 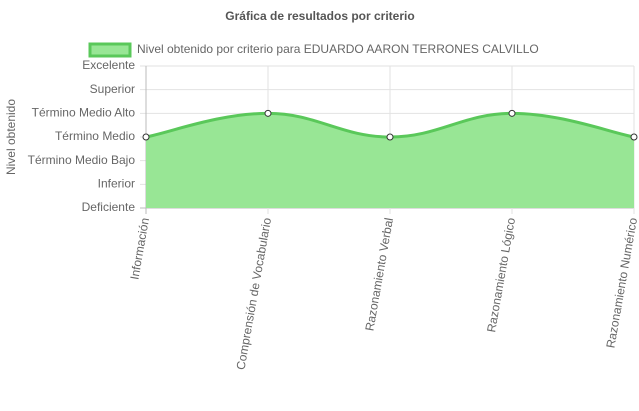 I want to click on x-tick-label: Información, so click(x=139, y=249).